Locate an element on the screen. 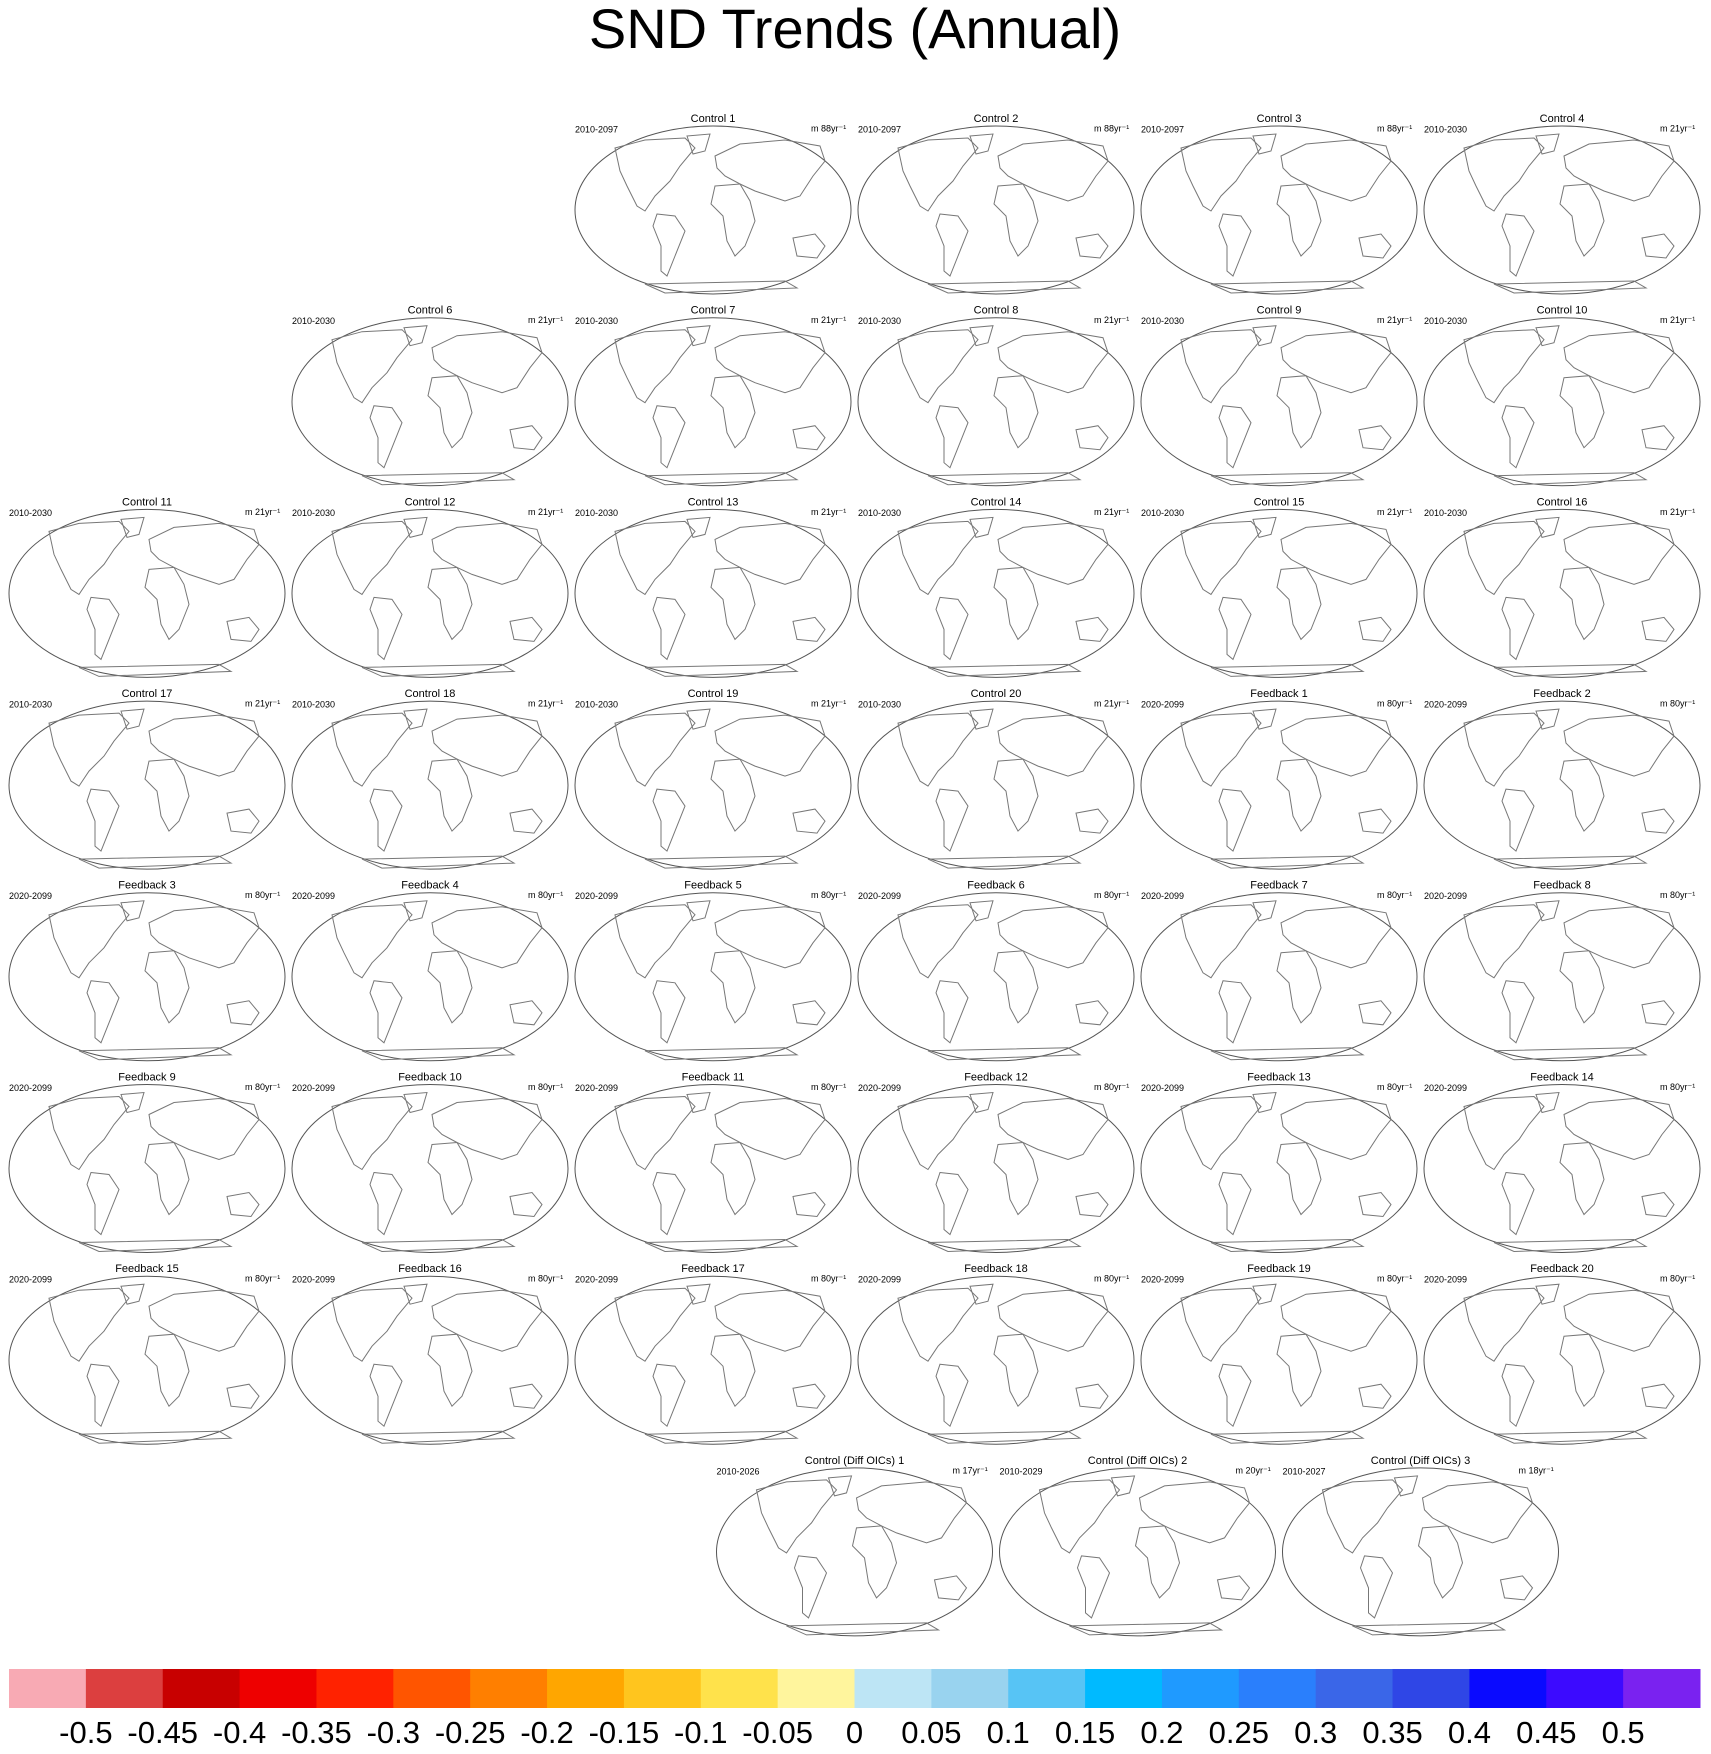  map-panel: Feedback 11 2020-2099 m 80yr⁻¹ is located at coordinates (713, 1162).